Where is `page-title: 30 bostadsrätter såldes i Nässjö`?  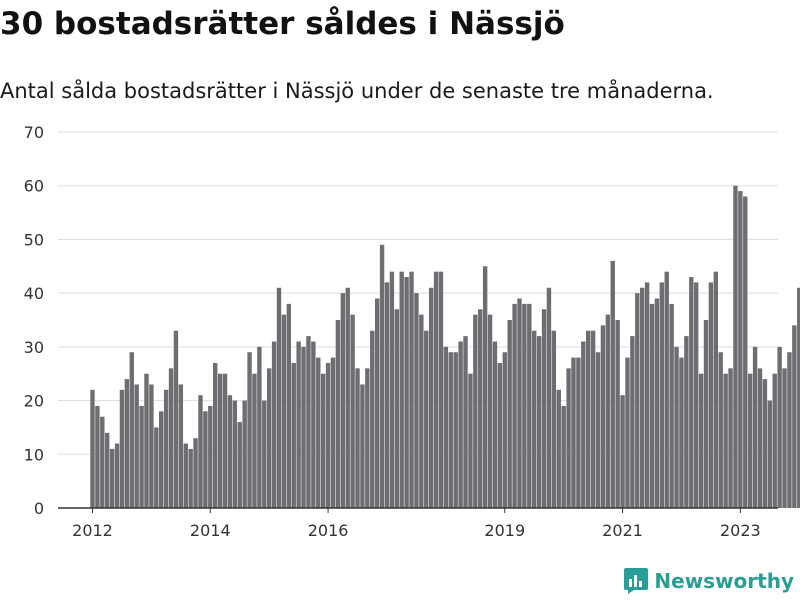 page-title: 30 bostadsrätter såldes i Nässjö is located at coordinates (282, 24).